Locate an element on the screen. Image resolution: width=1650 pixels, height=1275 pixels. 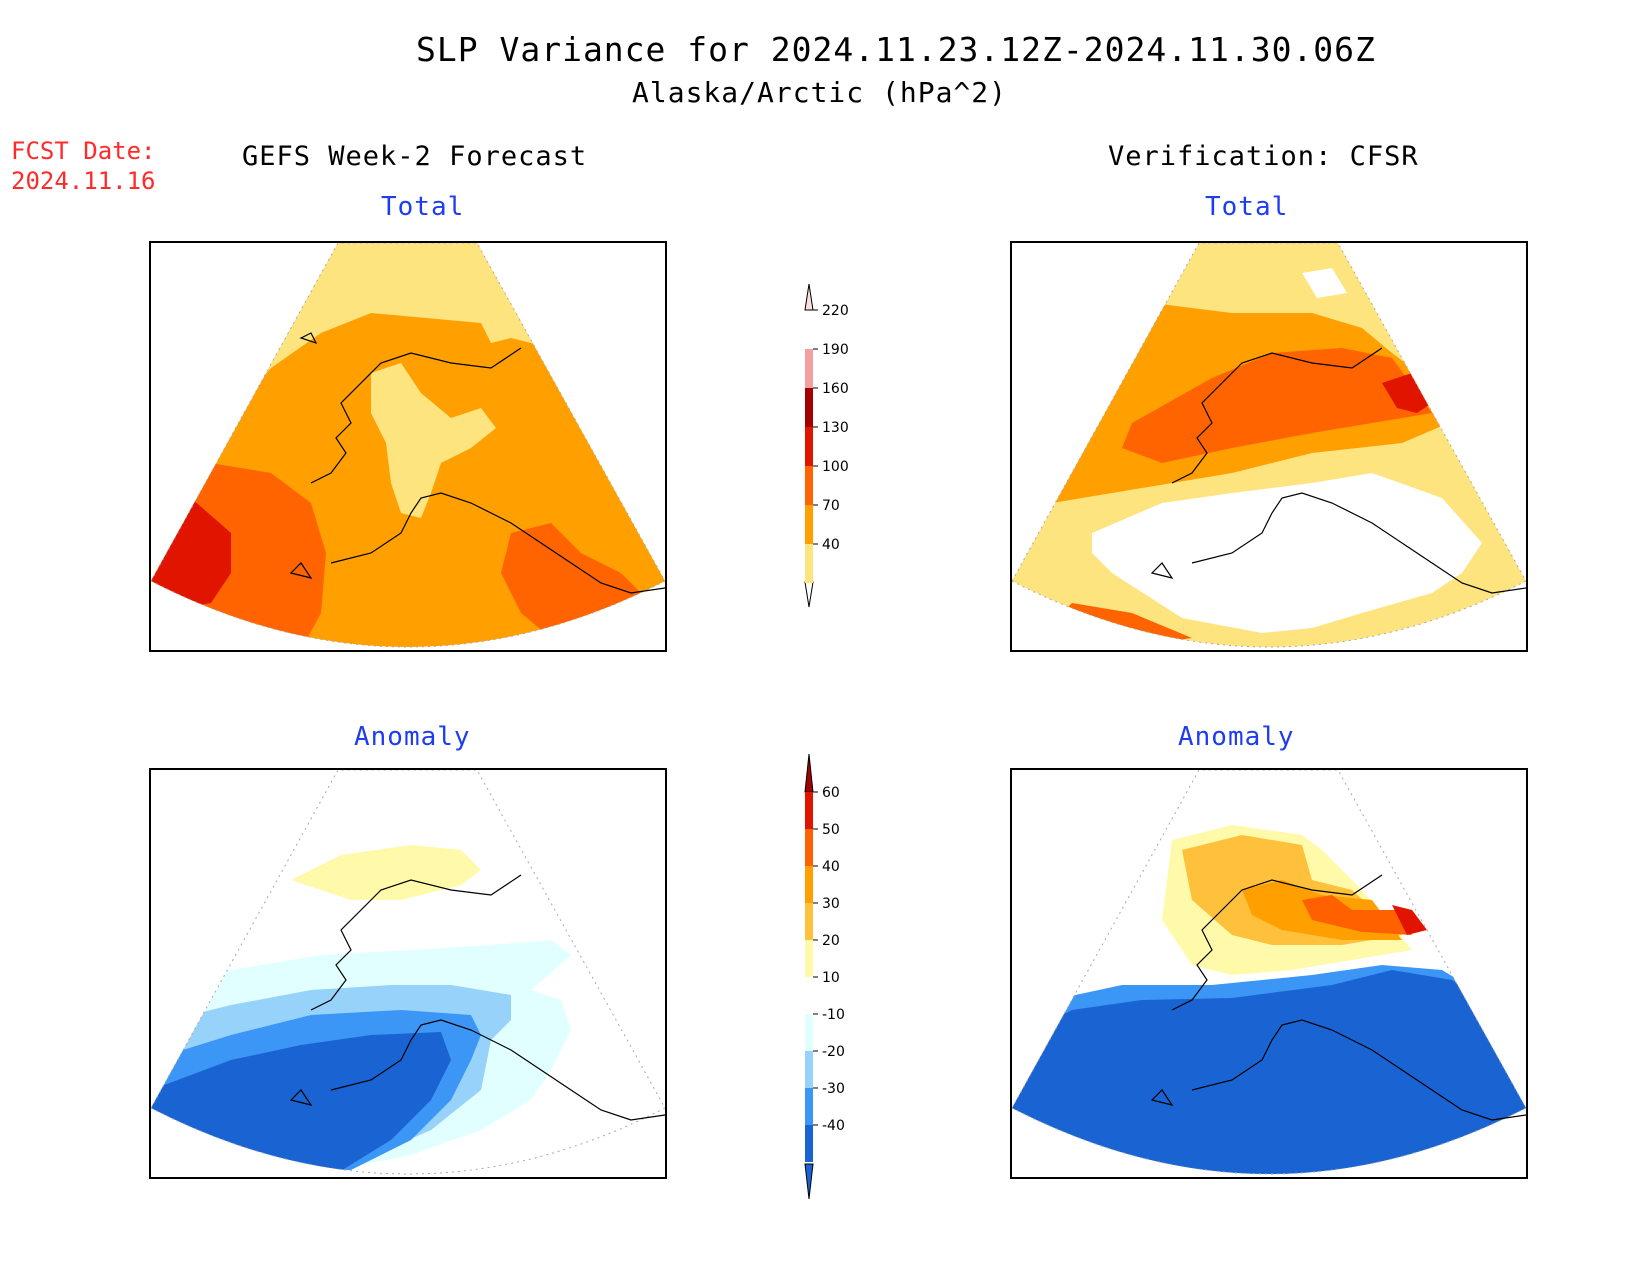
verification-total-map is located at coordinates (1269, 446).